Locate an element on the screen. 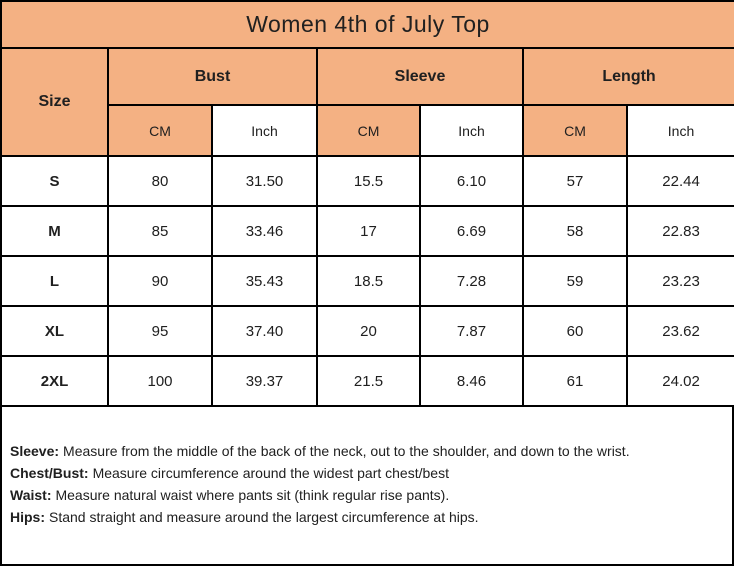  cell-bust-cm: 85 is located at coordinates (160, 231).